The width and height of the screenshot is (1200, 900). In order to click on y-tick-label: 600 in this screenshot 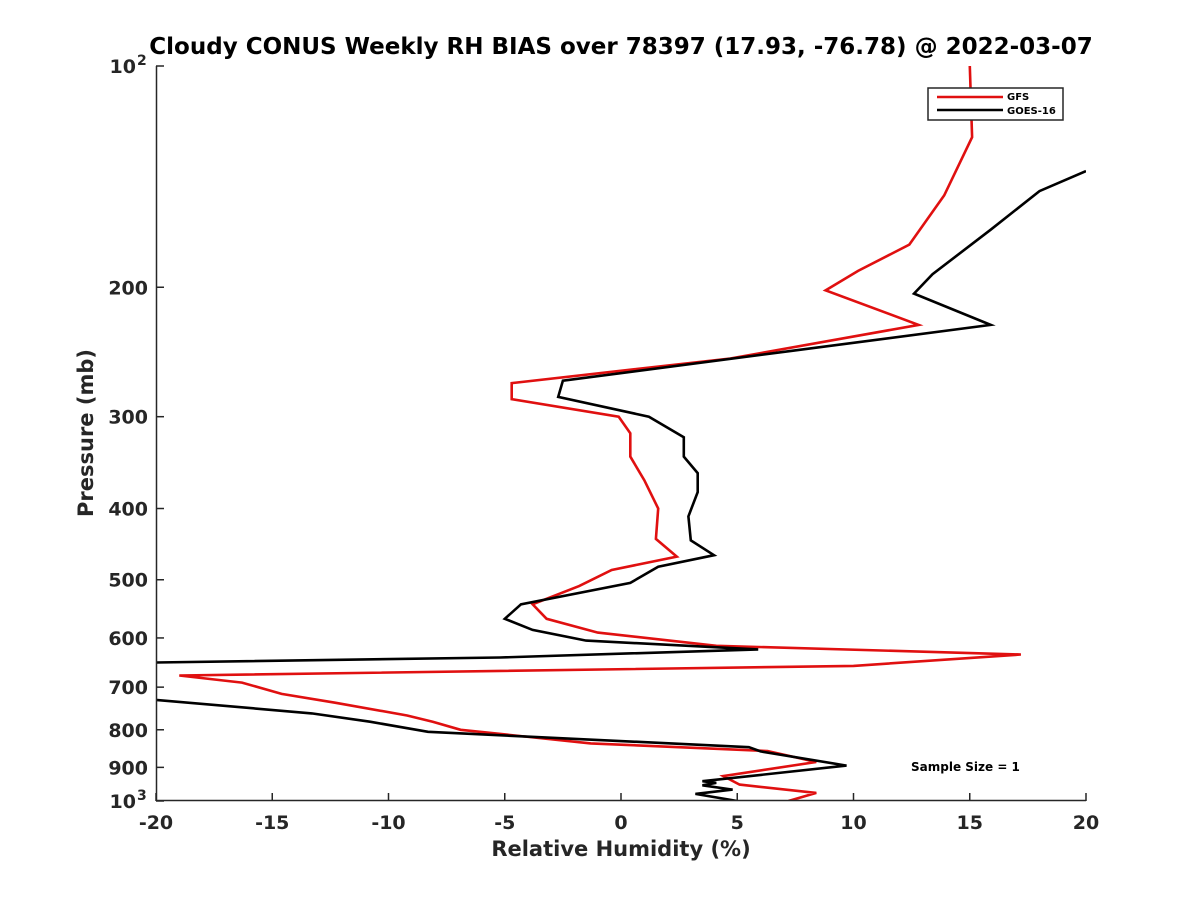, I will do `click(128, 639)`.